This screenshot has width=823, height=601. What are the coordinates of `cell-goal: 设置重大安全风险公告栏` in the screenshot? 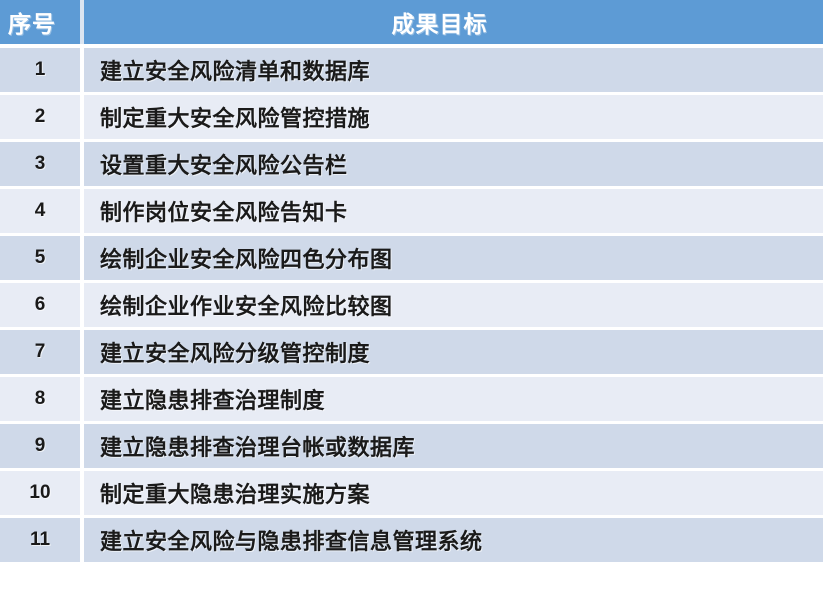 It's located at (224, 165).